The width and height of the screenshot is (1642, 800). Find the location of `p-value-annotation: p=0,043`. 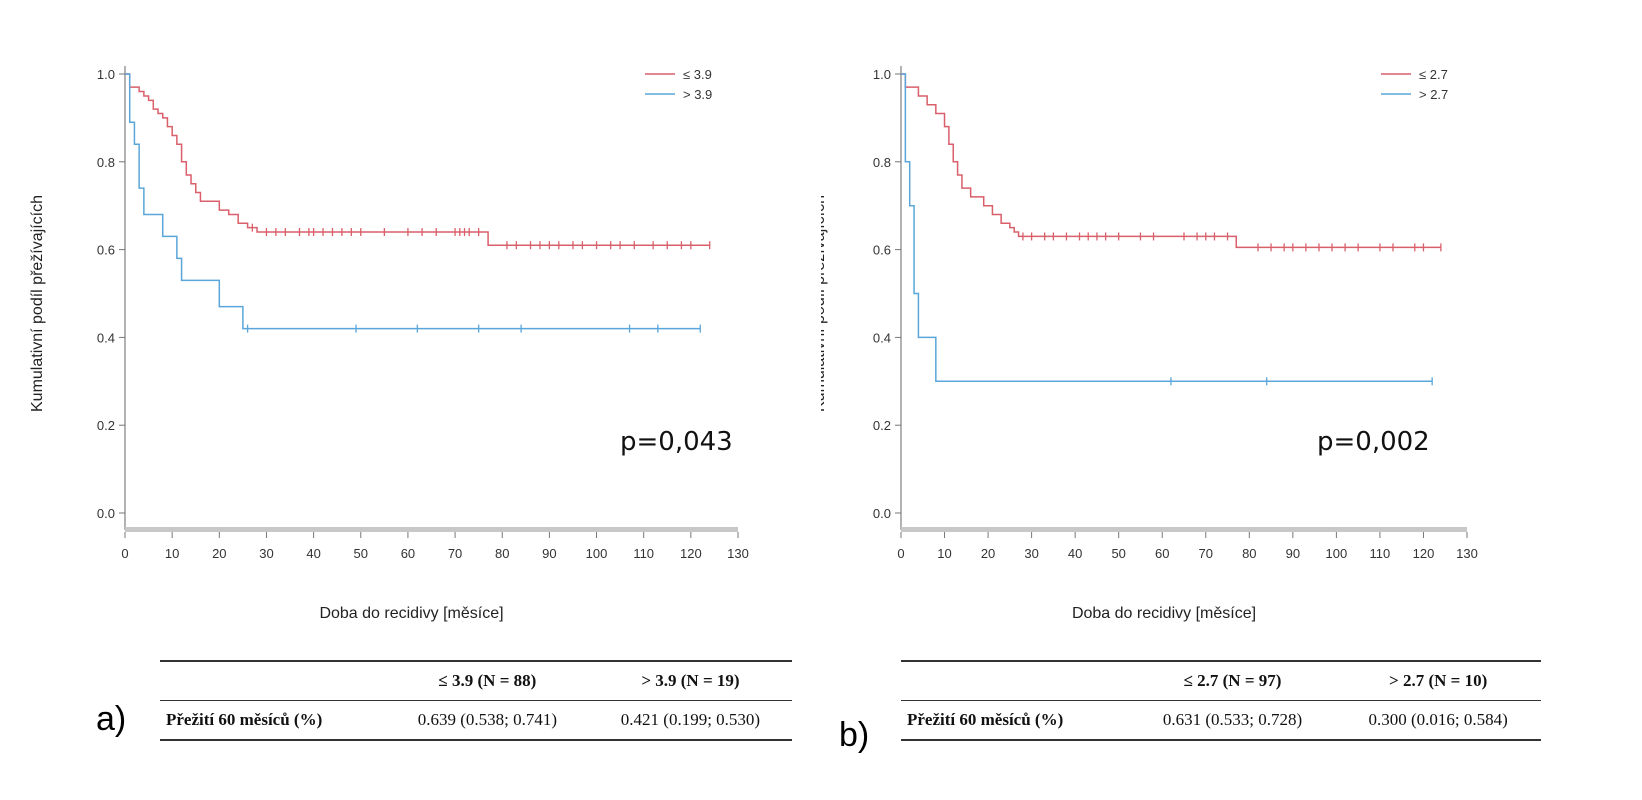

p-value-annotation: p=0,043 is located at coordinates (676, 442).